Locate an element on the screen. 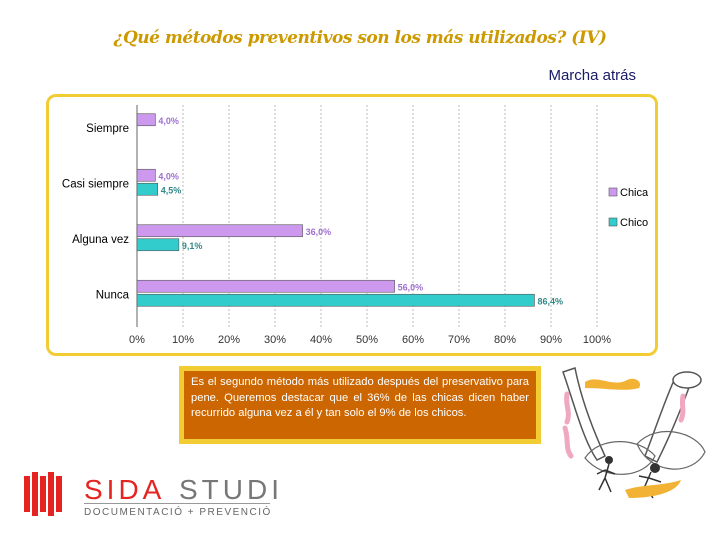 Image resolution: width=720 pixels, height=540 pixels. logo-brand-a: SIDA is located at coordinates (124, 489).